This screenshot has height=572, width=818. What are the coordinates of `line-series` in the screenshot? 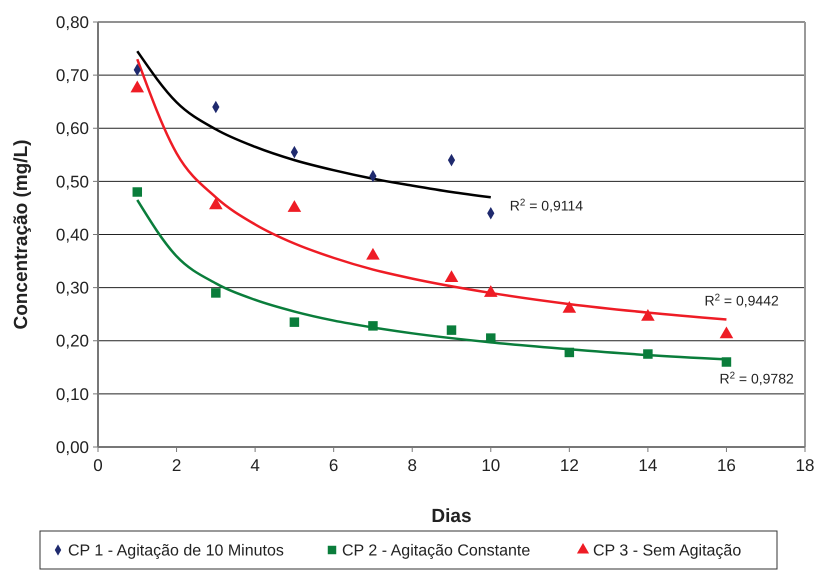 It's located at (314, 124).